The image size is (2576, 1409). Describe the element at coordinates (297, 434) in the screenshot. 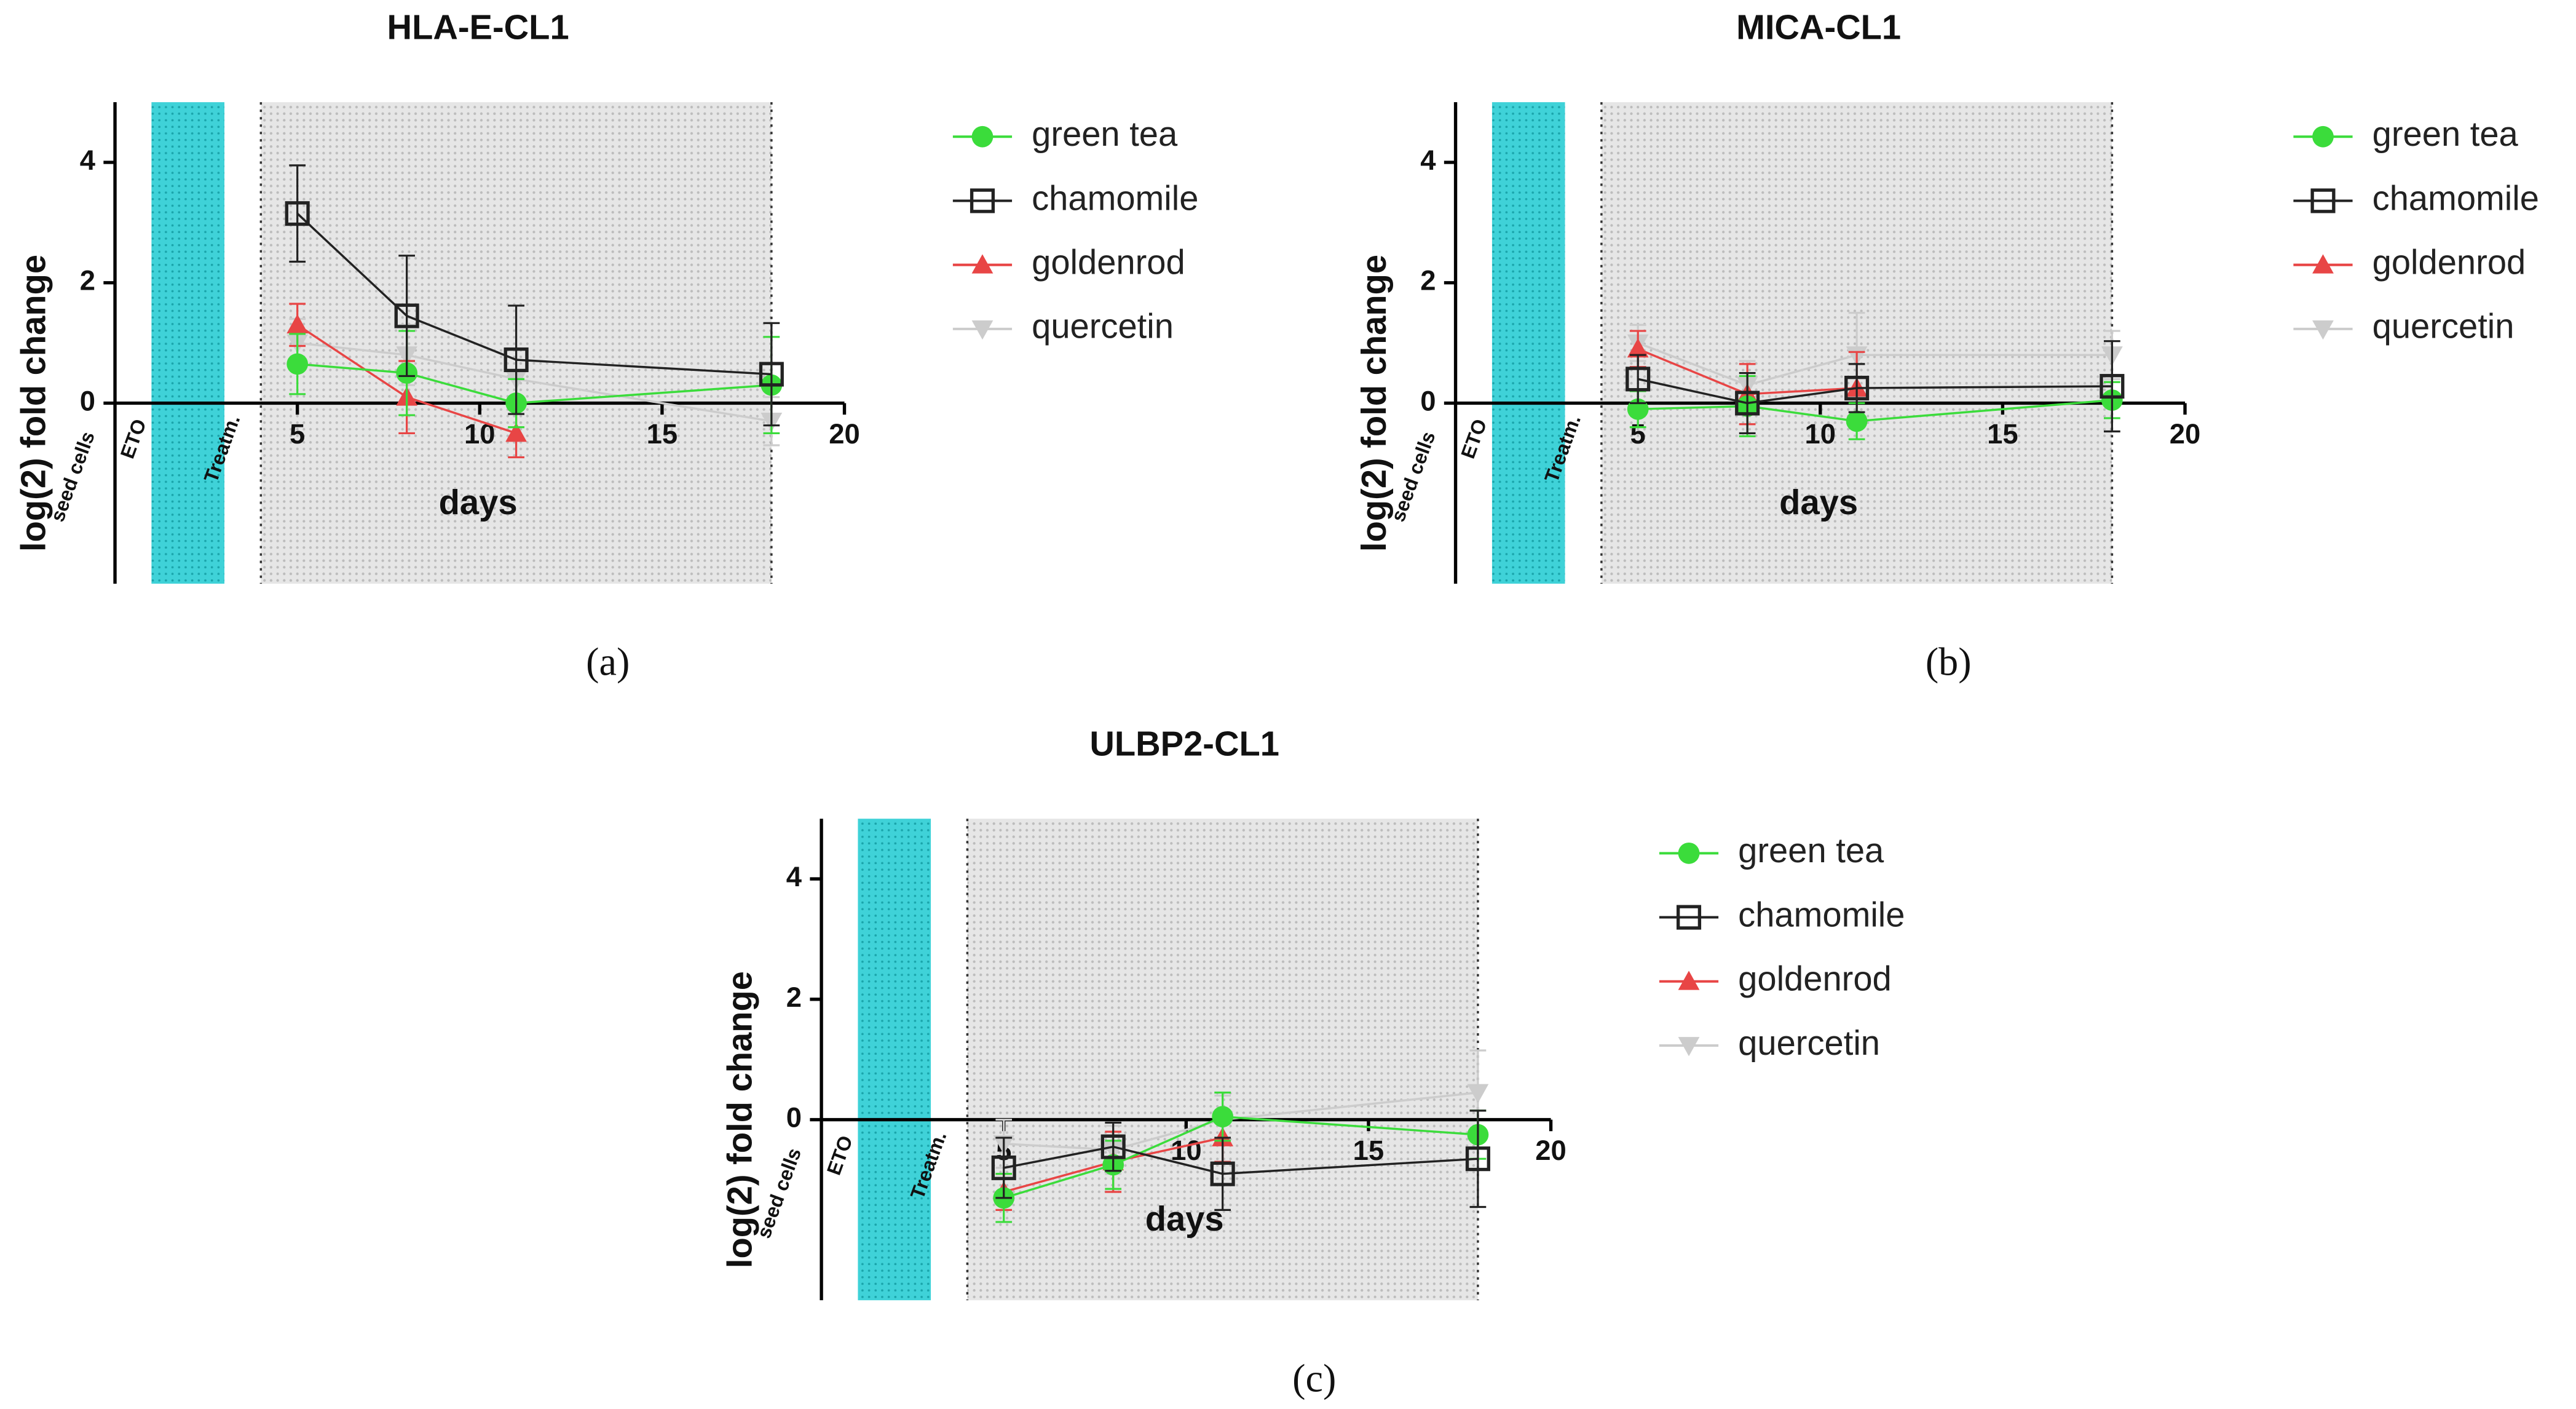

I see `x-tick-label: 5` at that location.